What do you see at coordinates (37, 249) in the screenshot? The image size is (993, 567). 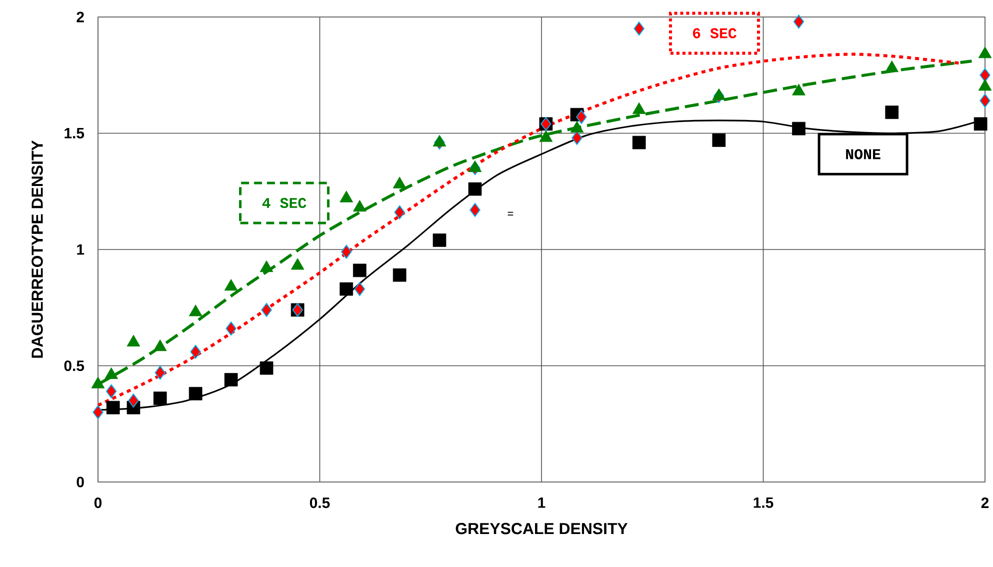 I see `y-axis-title: DAGUERREOTYPE DENSITY` at bounding box center [37, 249].